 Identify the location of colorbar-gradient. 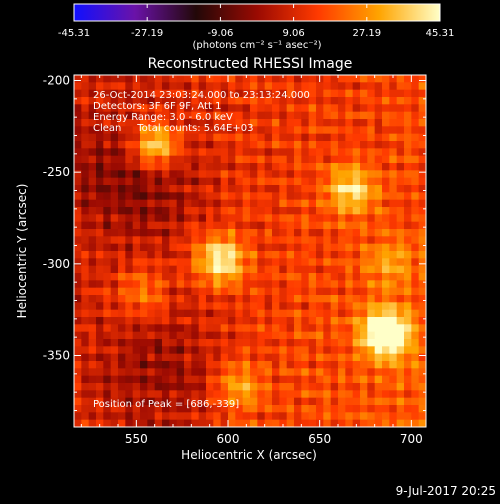
(257, 12).